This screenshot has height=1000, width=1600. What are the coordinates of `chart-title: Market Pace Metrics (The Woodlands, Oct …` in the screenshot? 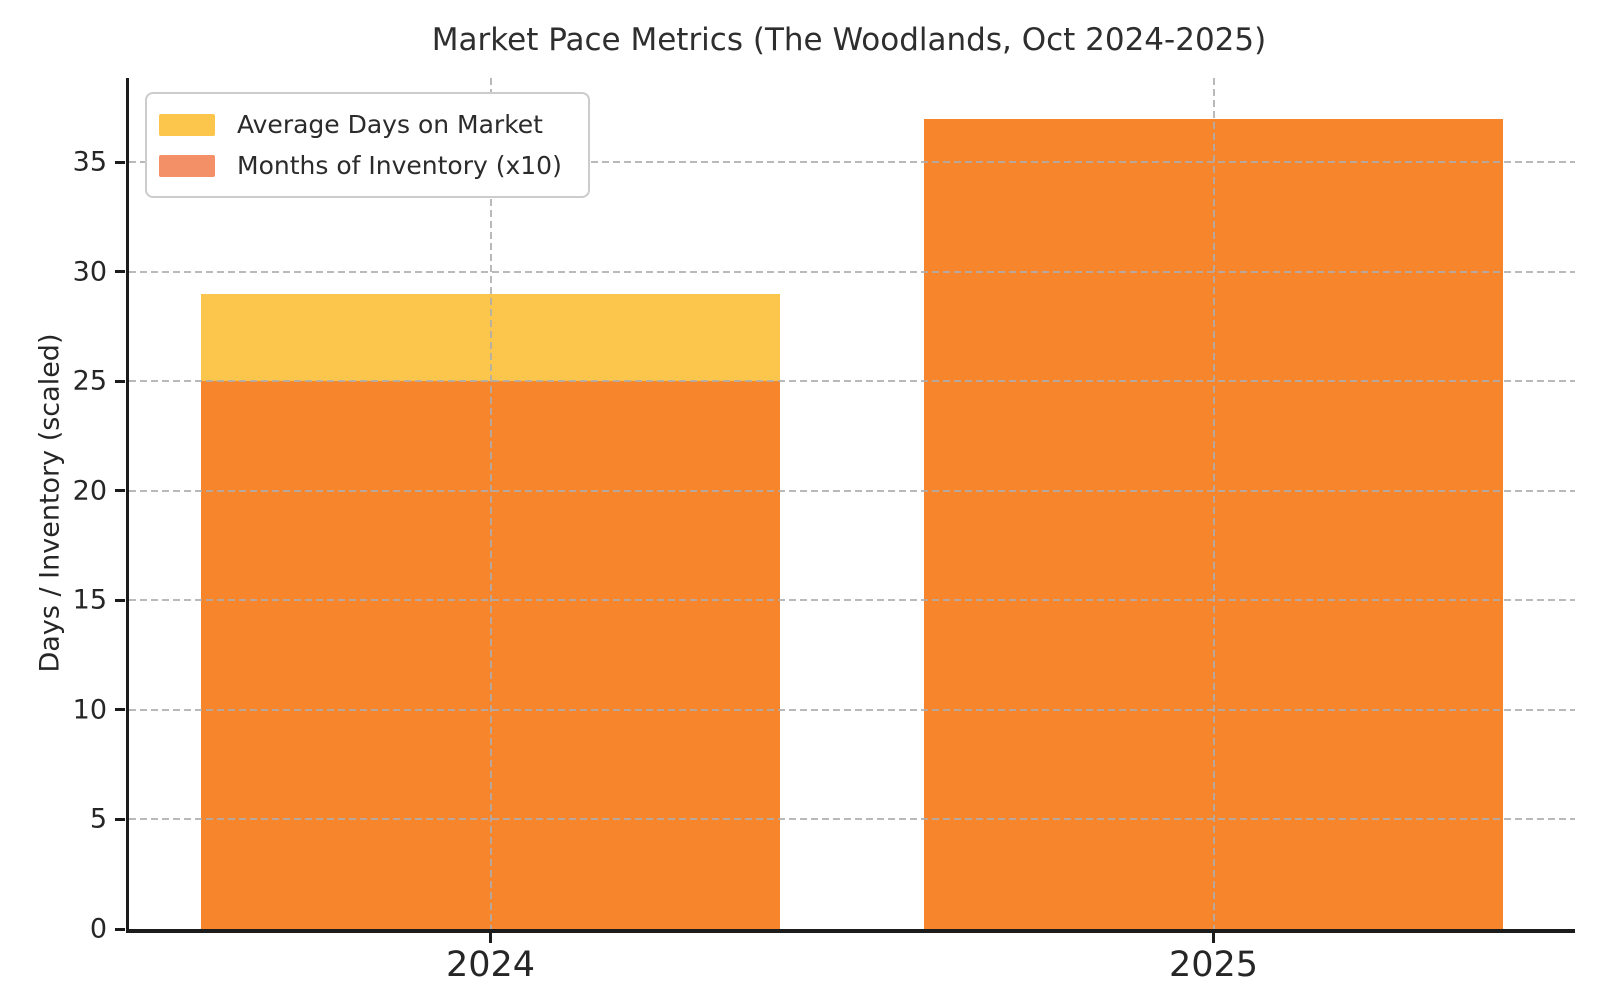 It's located at (849, 40).